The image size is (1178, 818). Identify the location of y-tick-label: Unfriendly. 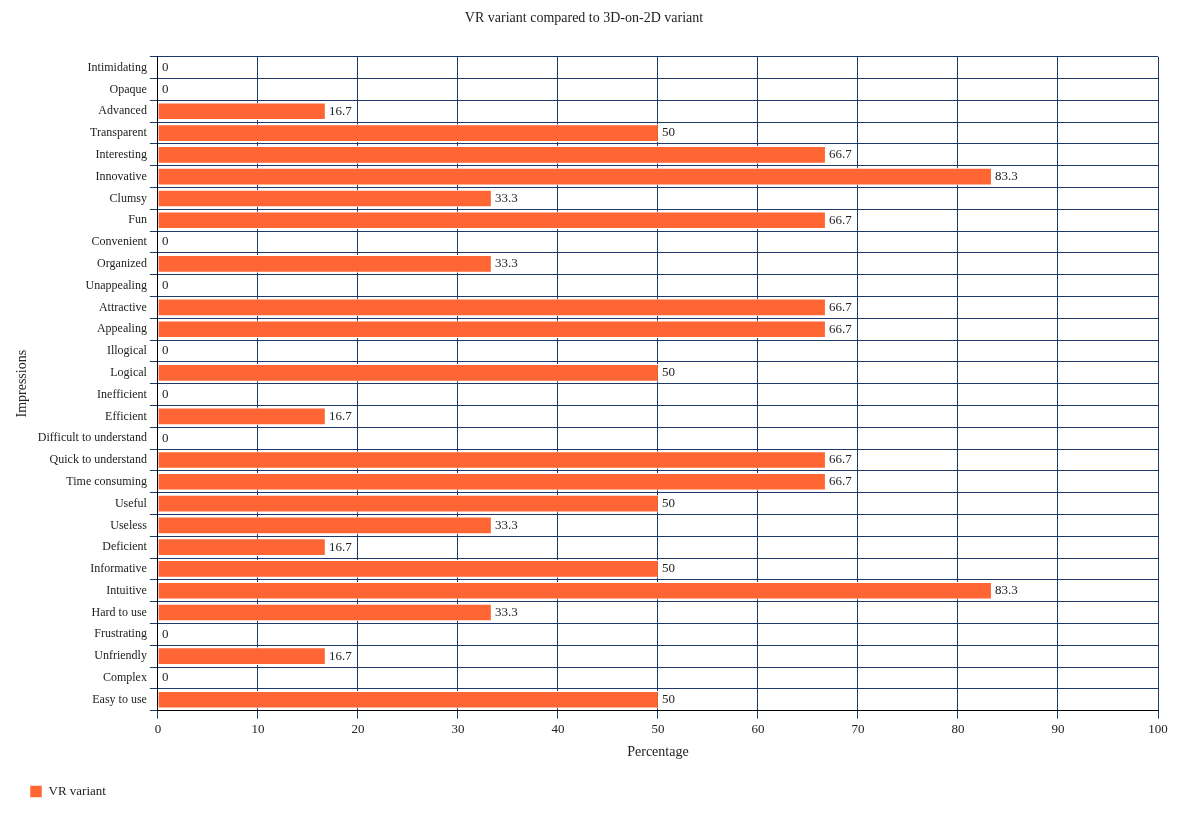
(120, 655).